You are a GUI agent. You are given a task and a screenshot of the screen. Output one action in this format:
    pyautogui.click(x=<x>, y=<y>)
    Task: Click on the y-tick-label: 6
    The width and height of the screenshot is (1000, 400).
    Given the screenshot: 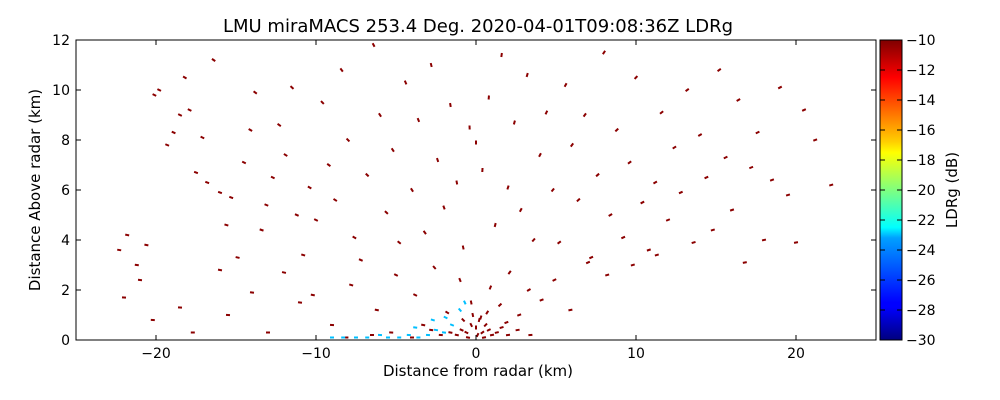 What is the action you would take?
    pyautogui.click(x=65, y=191)
    